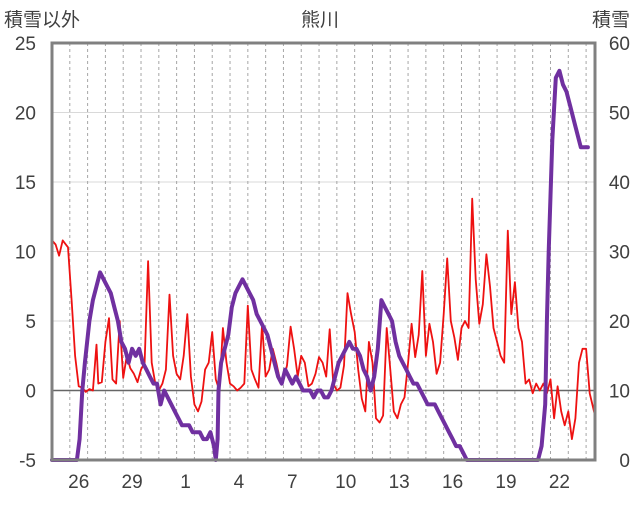 The image size is (636, 506). I want to click on right-y-tick-label: 10, so click(619, 392).